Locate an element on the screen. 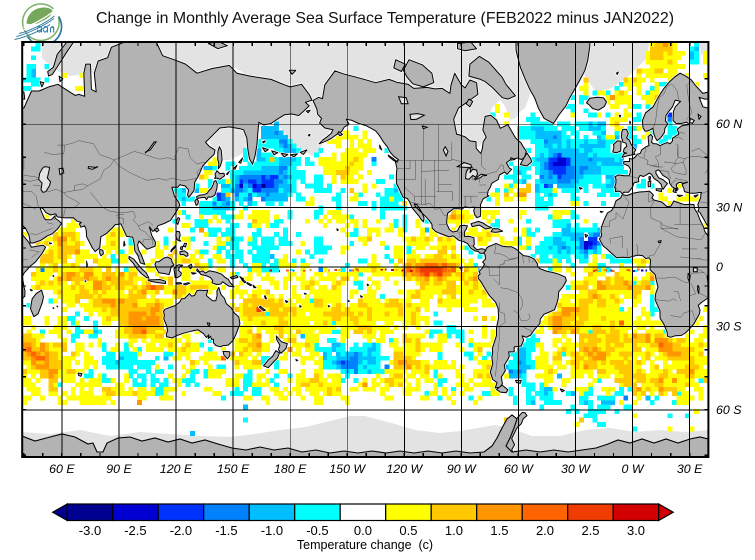  svg-text: 30 S is located at coordinates (729, 327).